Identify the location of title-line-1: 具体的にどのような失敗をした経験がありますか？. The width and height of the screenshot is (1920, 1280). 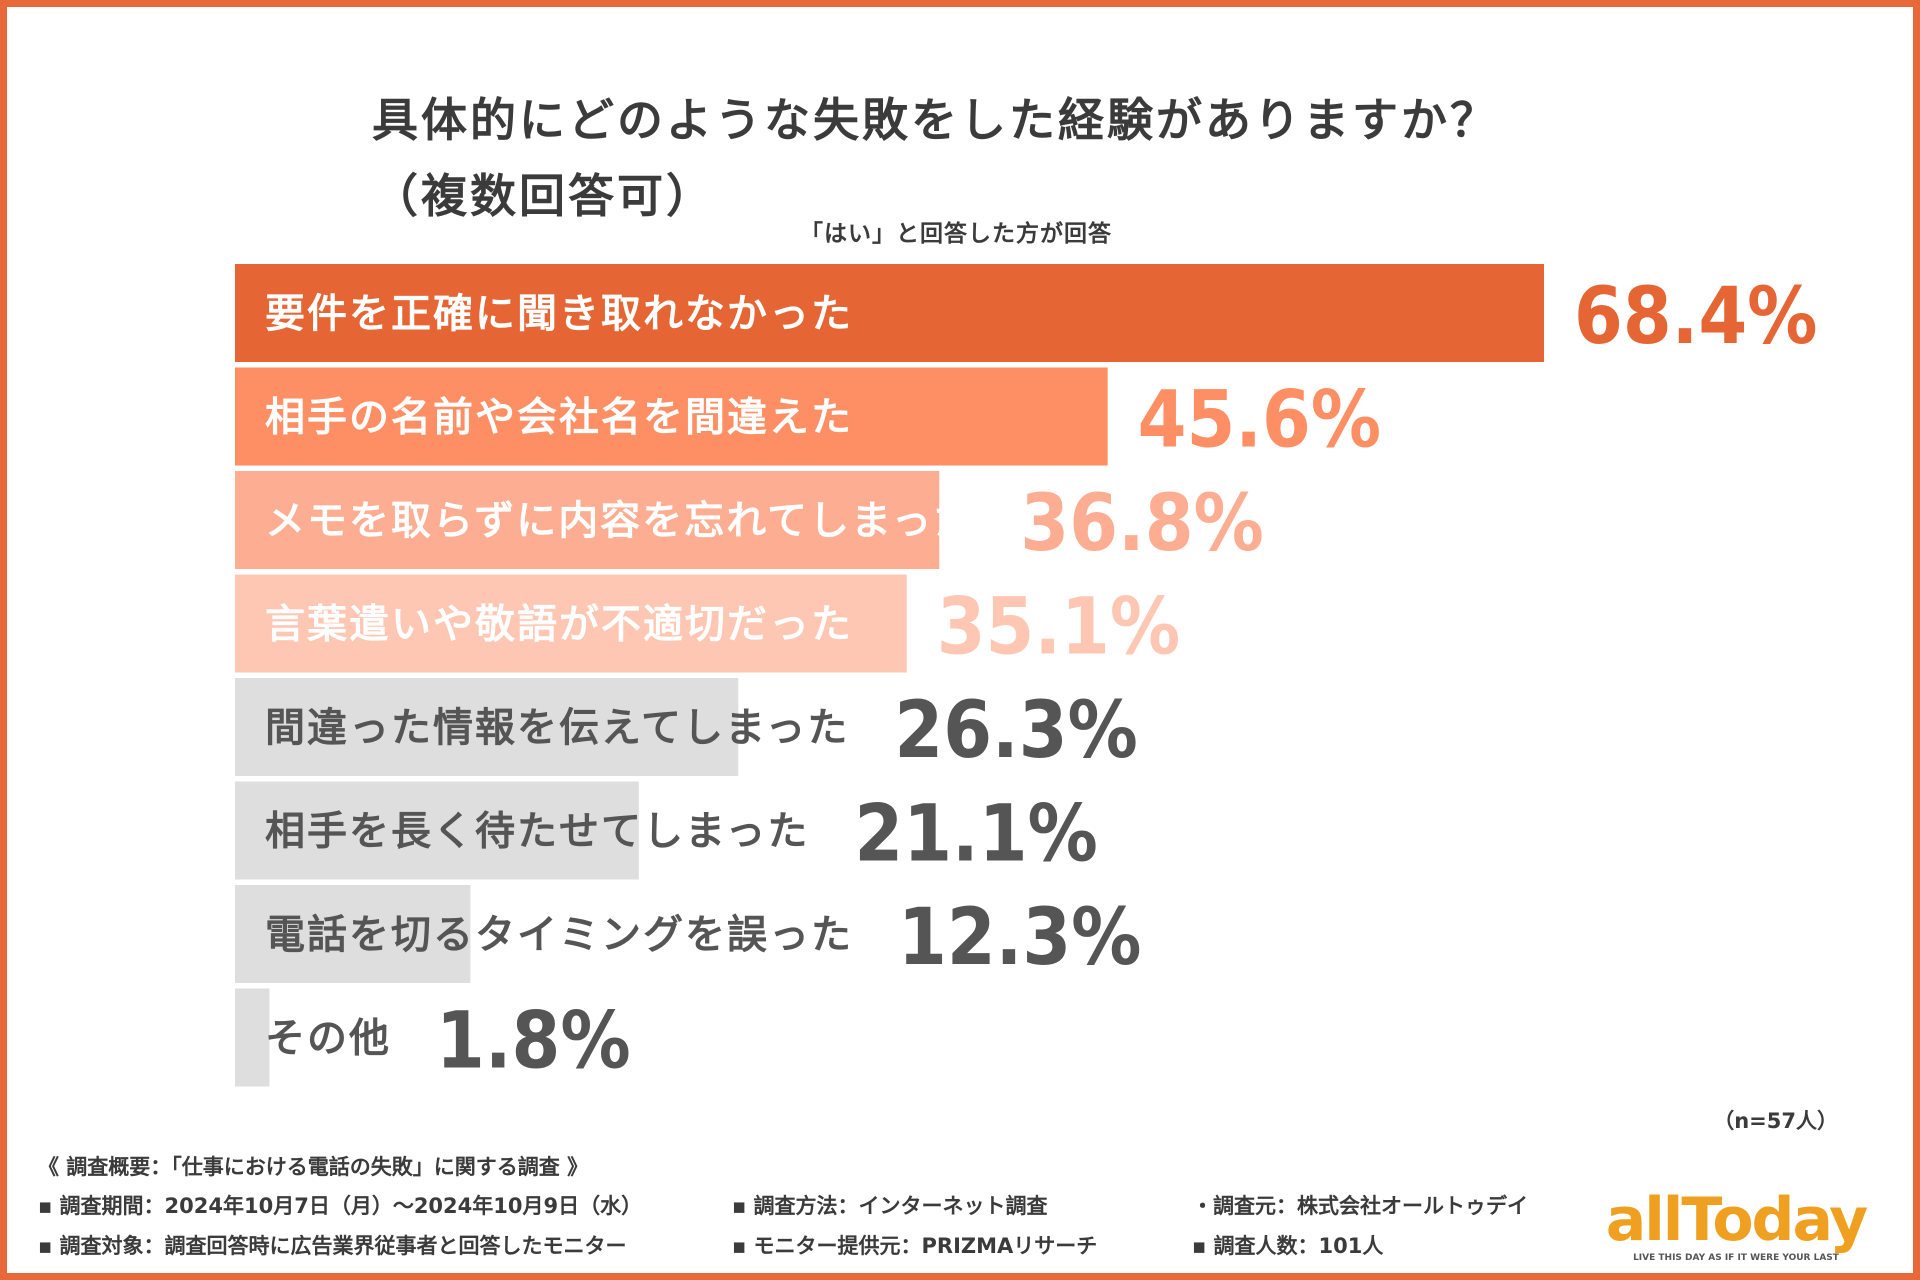
(935, 120).